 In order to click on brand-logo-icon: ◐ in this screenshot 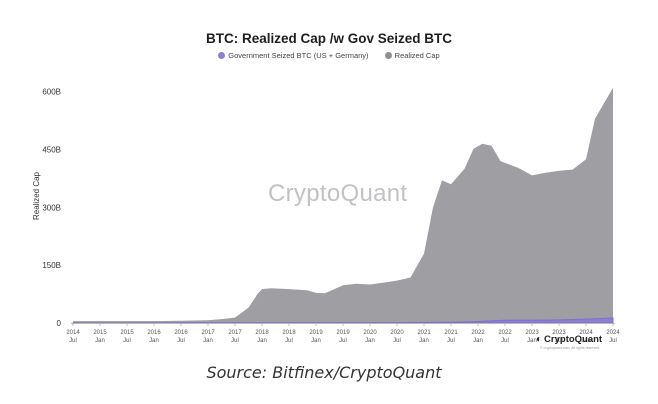, I will do `click(539, 339)`.